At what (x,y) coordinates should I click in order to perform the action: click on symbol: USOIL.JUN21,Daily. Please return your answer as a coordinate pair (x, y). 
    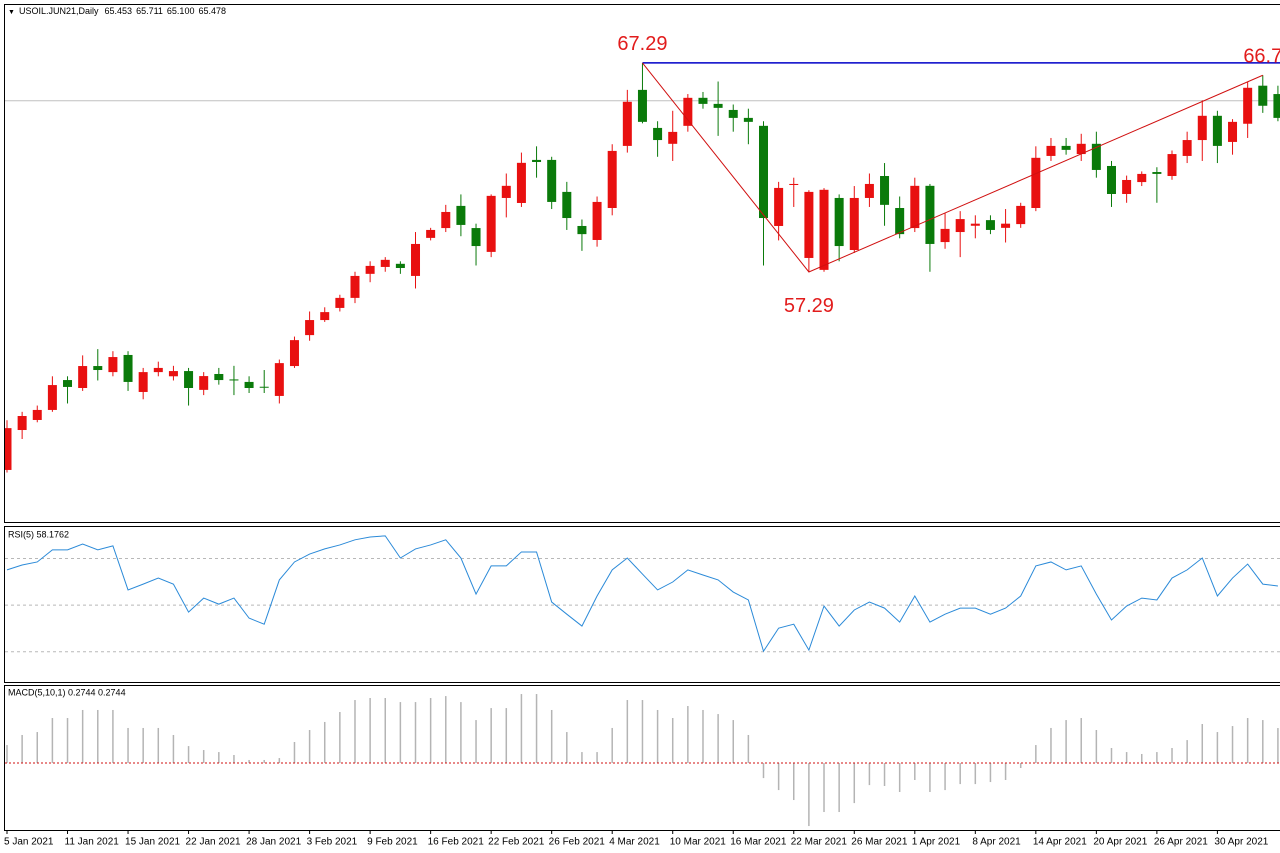
    Looking at the image, I should click on (59, 11).